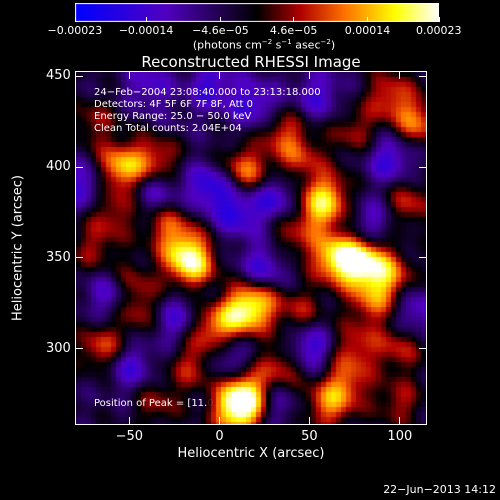 This screenshot has width=500, height=500. Describe the element at coordinates (309, 436) in the screenshot. I see `x-tick-label: 50` at that location.